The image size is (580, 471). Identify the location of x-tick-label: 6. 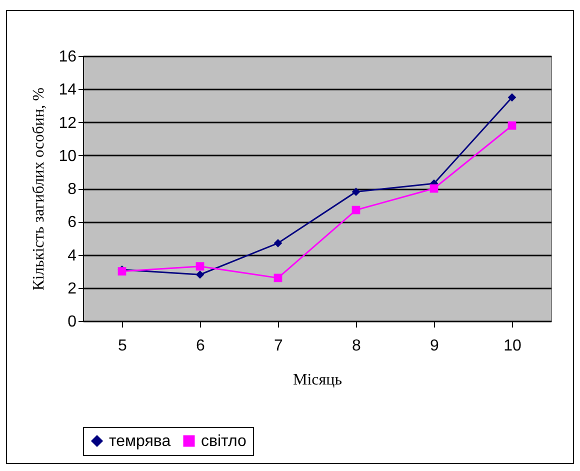
(201, 346).